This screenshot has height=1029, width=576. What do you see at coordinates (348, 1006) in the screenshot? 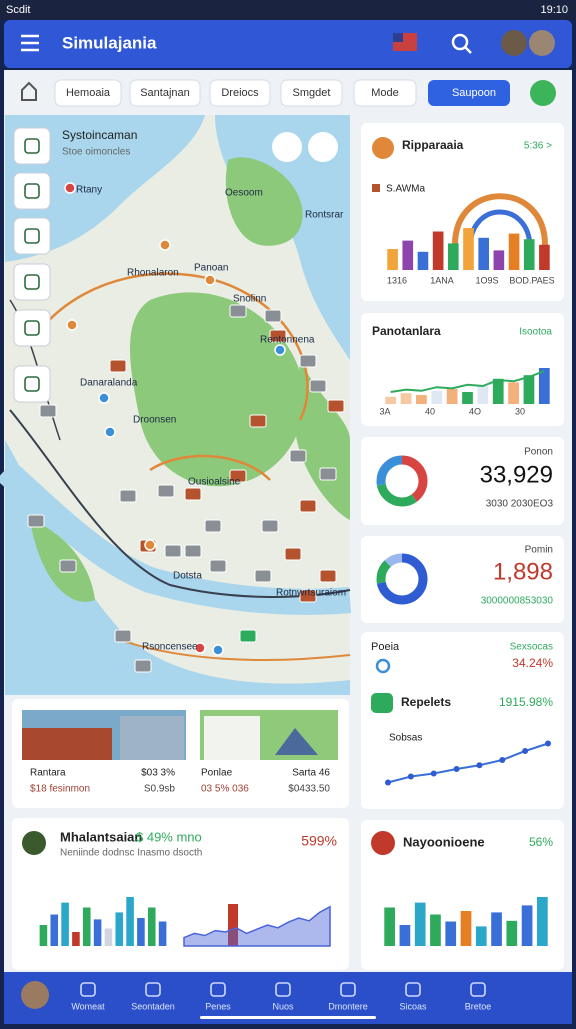
I see `nav-label: Dmontere` at bounding box center [348, 1006].